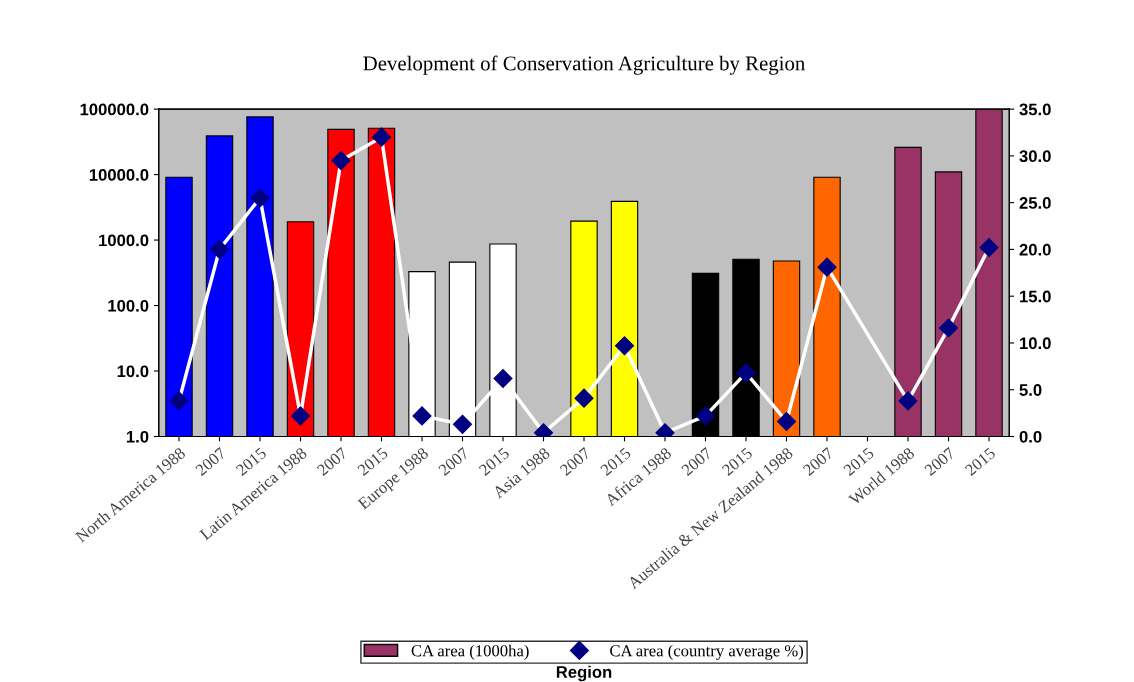 This screenshot has width=1134, height=682. What do you see at coordinates (1035, 249) in the screenshot?
I see `y2-tick-label: 20.0` at bounding box center [1035, 249].